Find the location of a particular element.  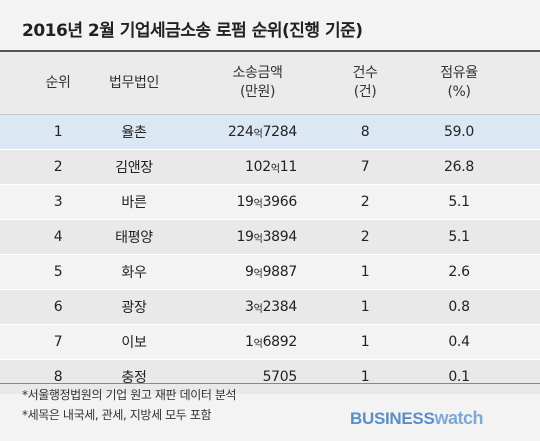

cell-share: 2.6 is located at coordinates (459, 272).